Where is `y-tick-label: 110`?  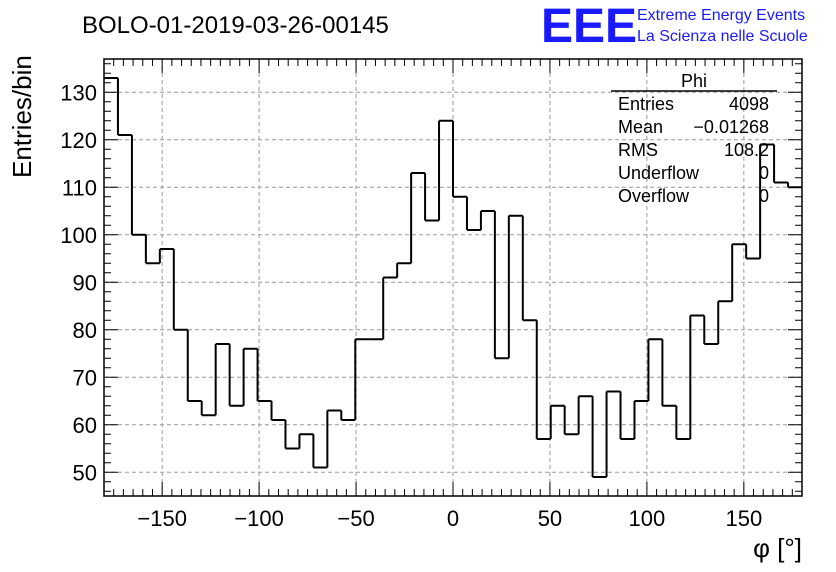 y-tick-label: 110 is located at coordinates (79, 187).